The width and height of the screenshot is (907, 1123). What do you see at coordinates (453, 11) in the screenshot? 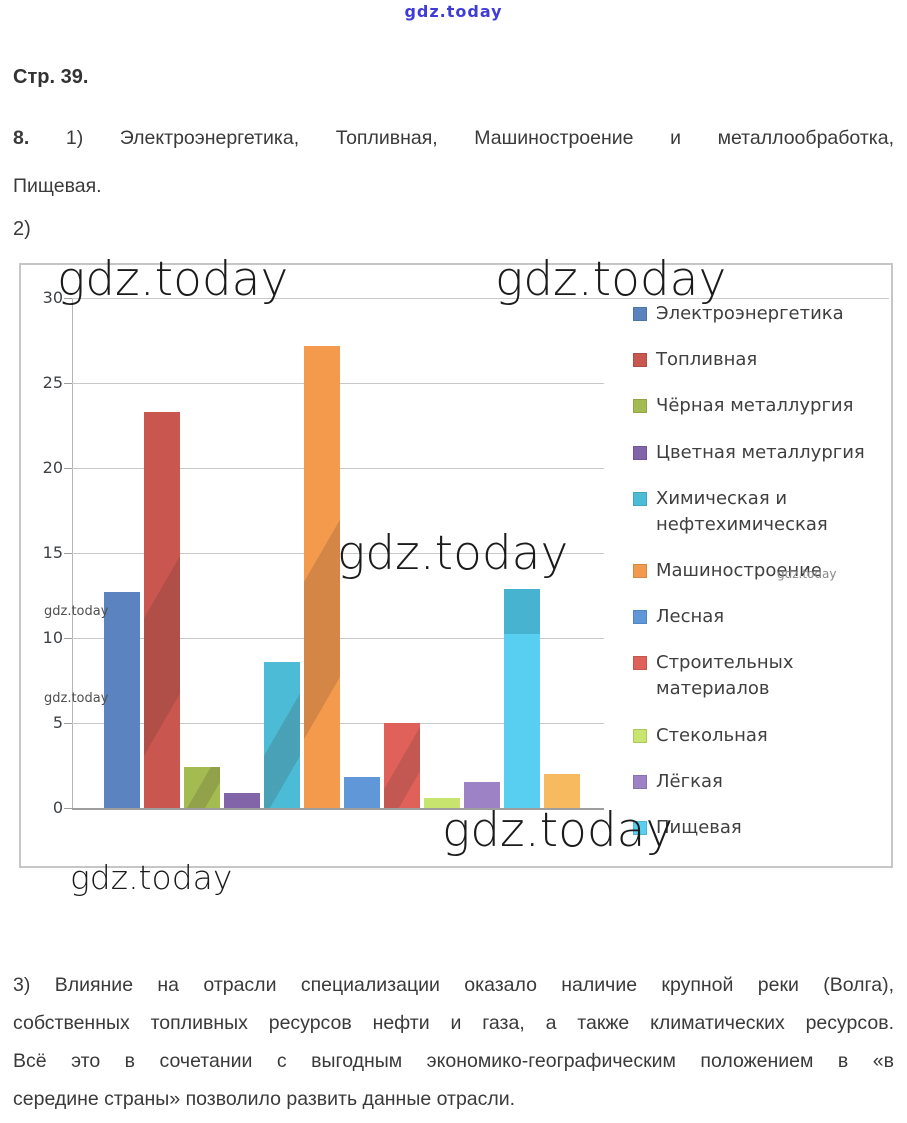
I see `gdz-today-link: gdz.today` at bounding box center [453, 11].